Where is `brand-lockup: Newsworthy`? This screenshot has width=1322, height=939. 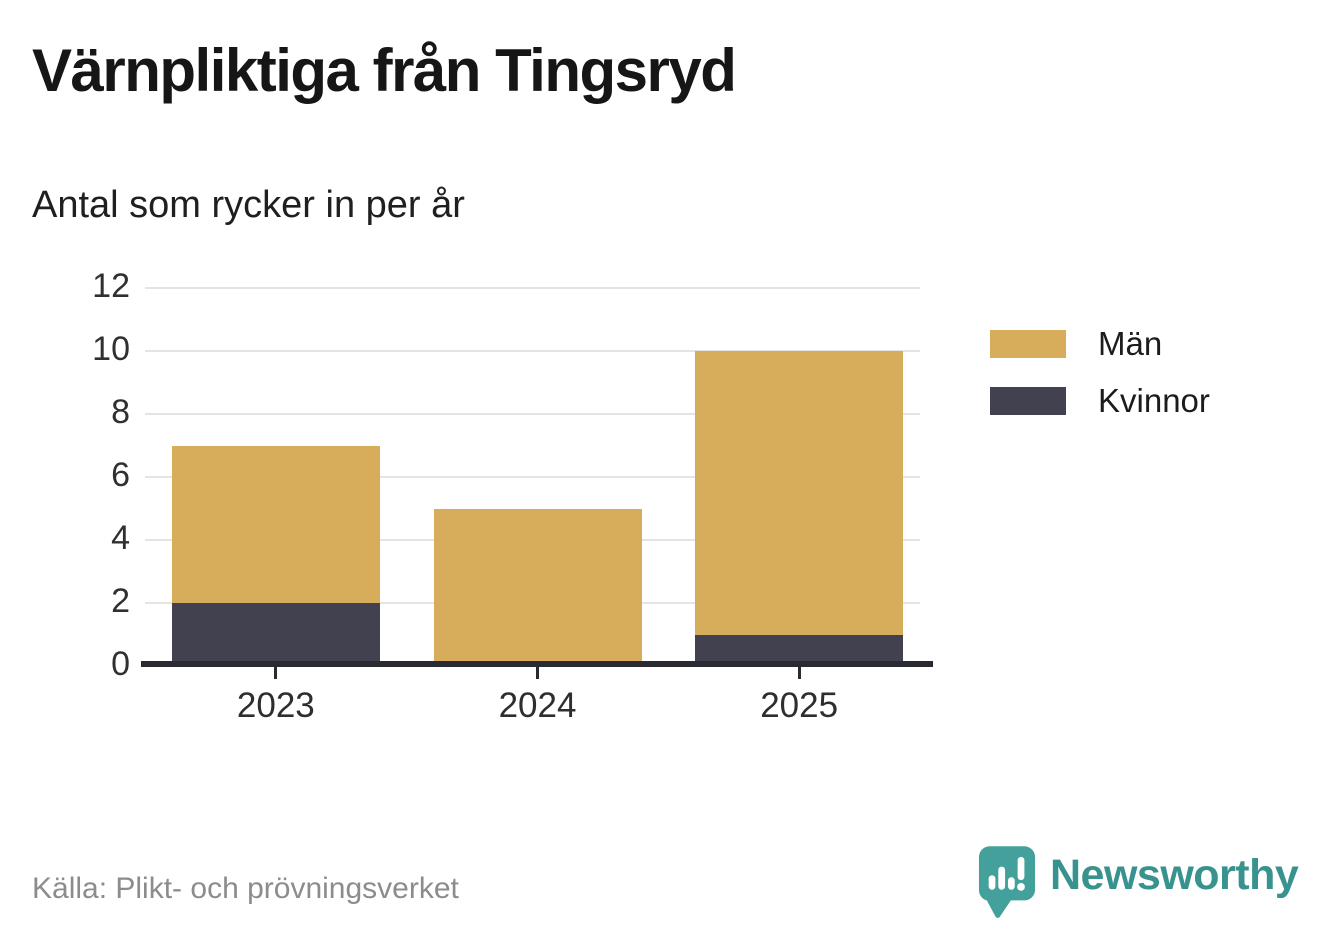
brand-lockup: Newsworthy is located at coordinates (1138, 885).